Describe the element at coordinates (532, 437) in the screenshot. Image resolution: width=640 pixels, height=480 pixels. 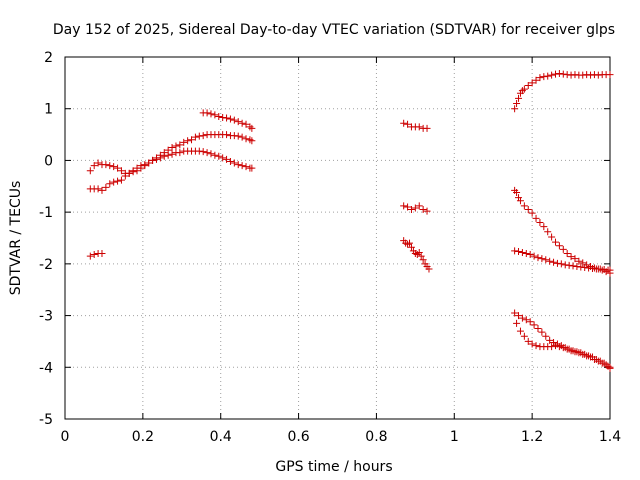
I see `x-tick-label: 1.2` at that location.